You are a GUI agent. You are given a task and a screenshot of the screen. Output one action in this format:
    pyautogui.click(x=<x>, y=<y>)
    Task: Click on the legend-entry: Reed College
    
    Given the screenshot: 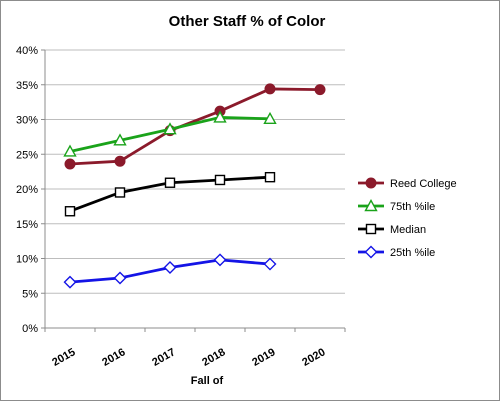 What is the action you would take?
    pyautogui.click(x=407, y=183)
    